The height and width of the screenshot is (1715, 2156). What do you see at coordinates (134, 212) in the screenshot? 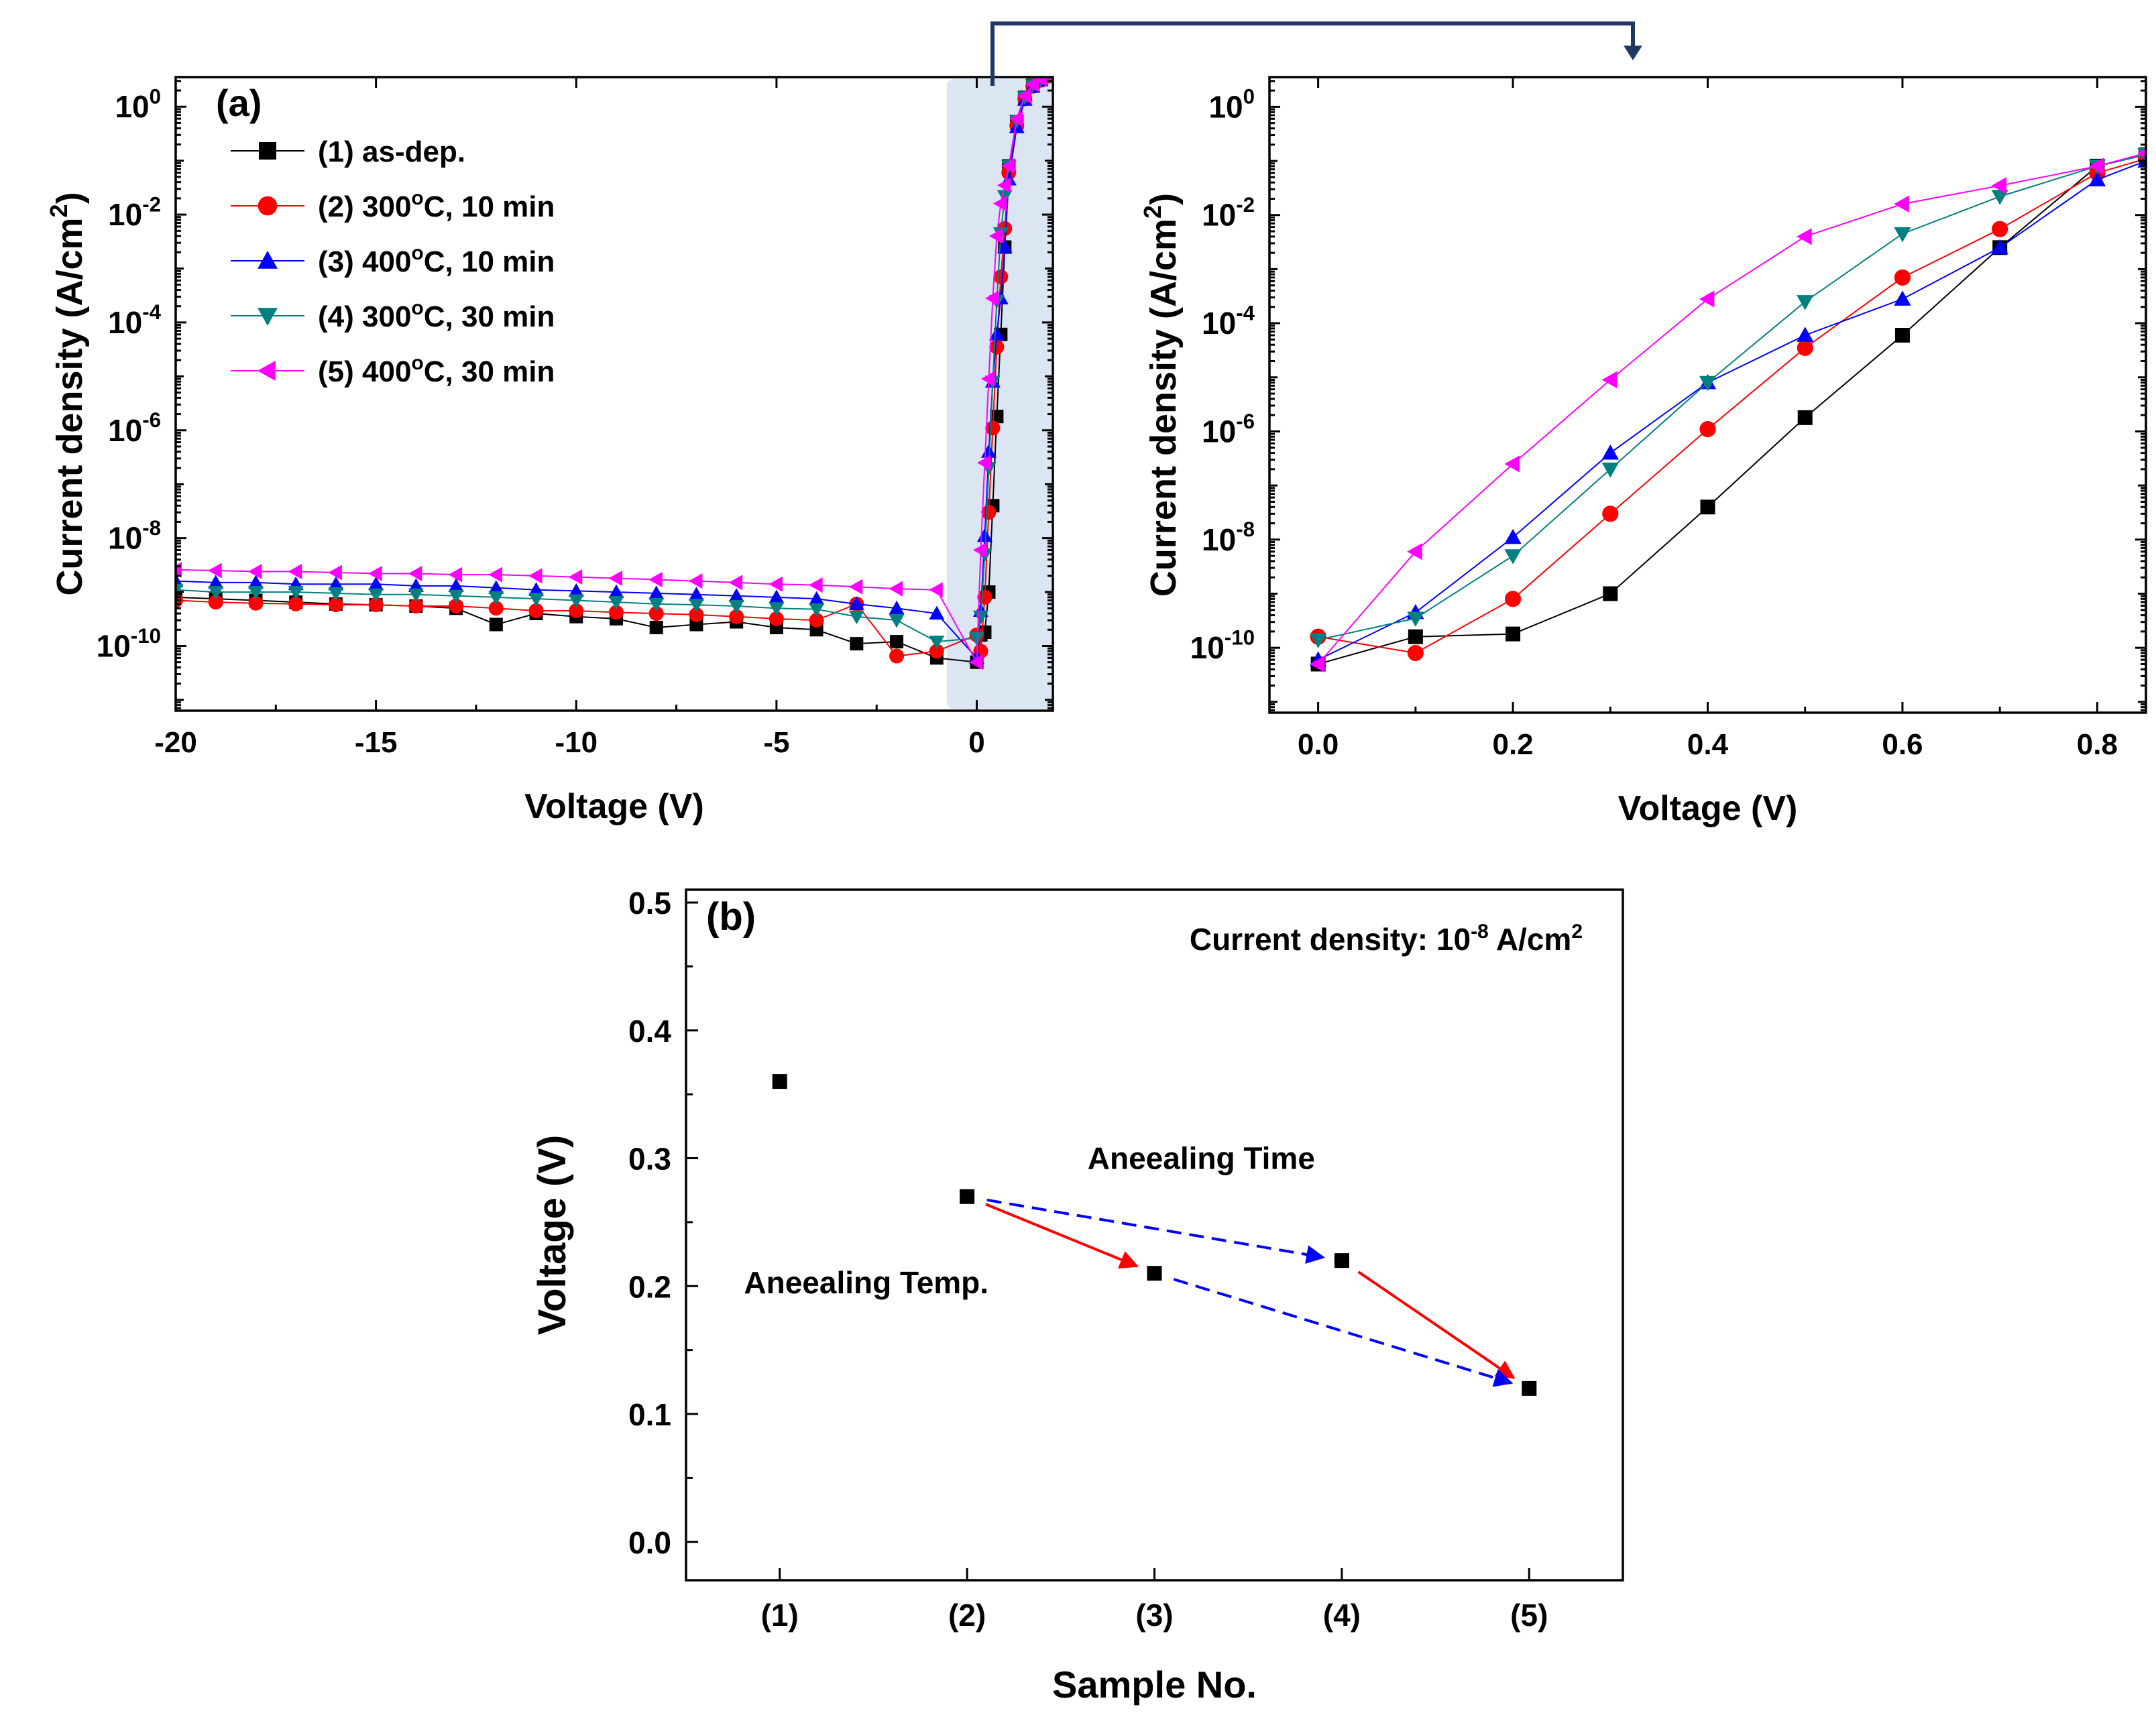
I see `y-tick-label: 10⁻²` at bounding box center [134, 212].